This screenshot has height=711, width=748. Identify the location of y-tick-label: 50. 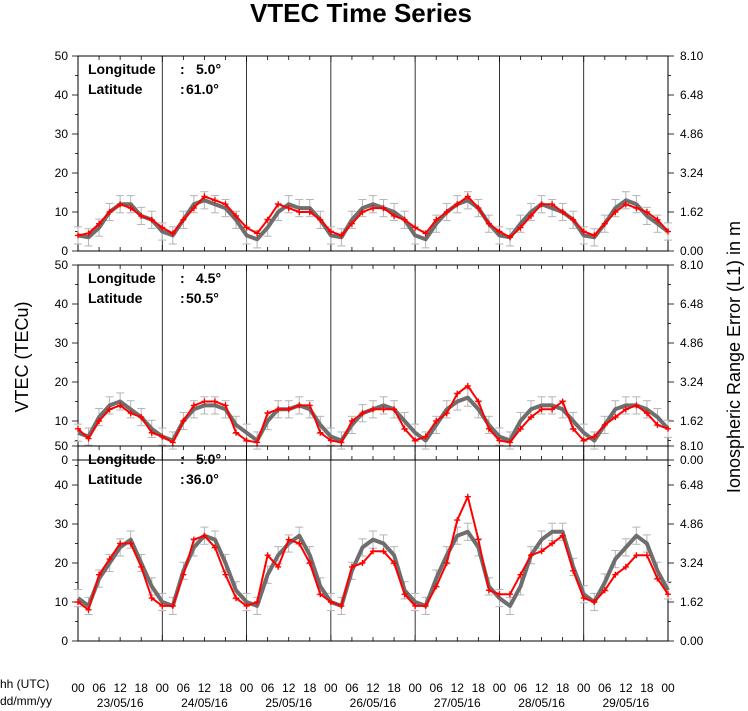
(62, 446).